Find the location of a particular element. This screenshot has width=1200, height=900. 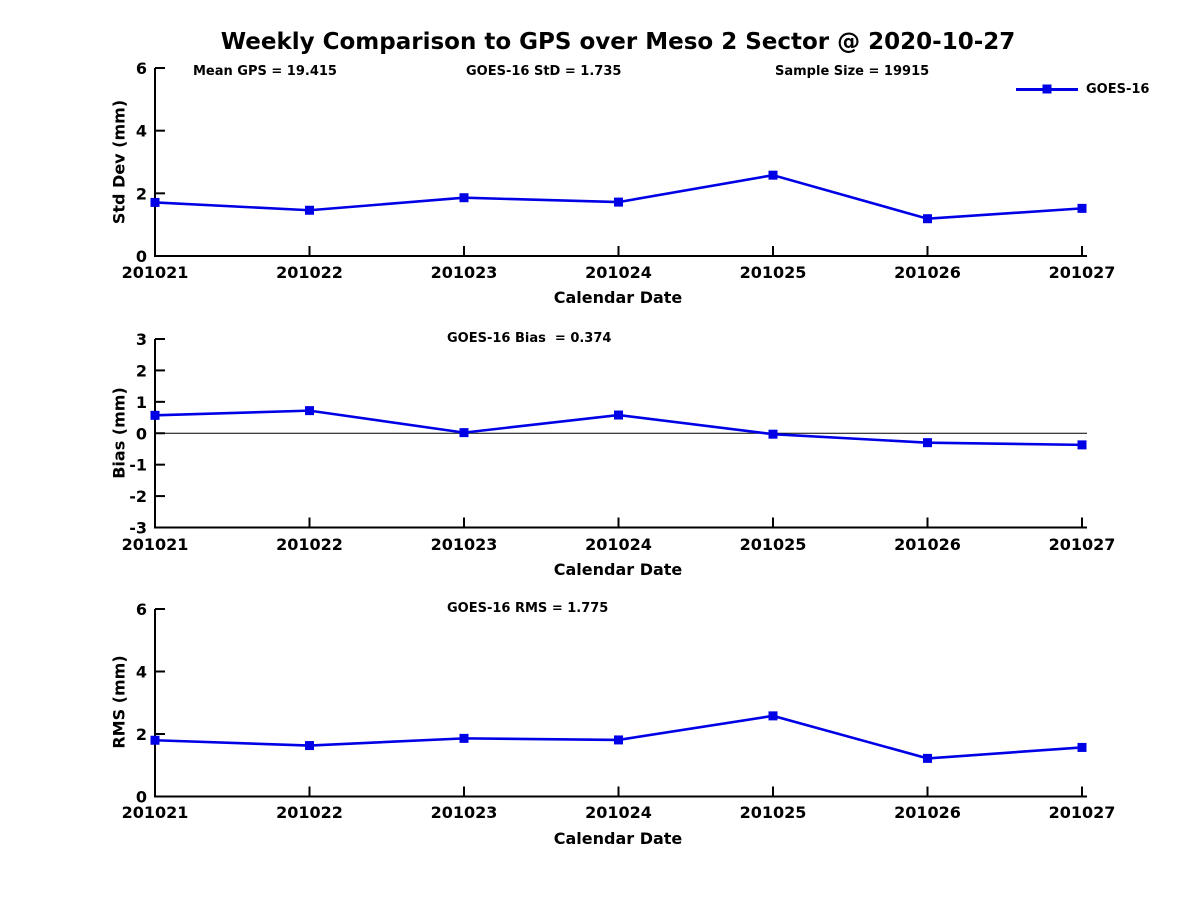

y-tick-label: 1 is located at coordinates (141, 402).